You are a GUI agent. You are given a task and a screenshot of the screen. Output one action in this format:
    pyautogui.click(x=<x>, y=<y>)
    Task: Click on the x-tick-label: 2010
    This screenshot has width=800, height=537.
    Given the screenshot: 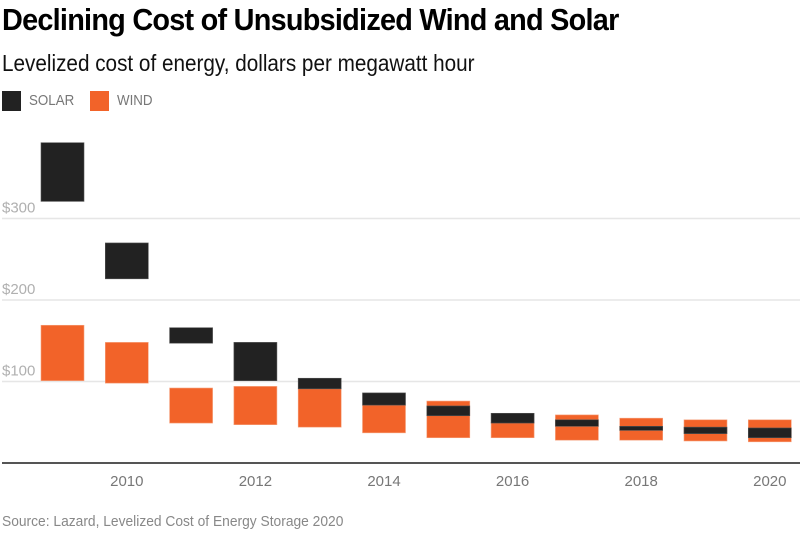 What is the action you would take?
    pyautogui.click(x=126, y=481)
    